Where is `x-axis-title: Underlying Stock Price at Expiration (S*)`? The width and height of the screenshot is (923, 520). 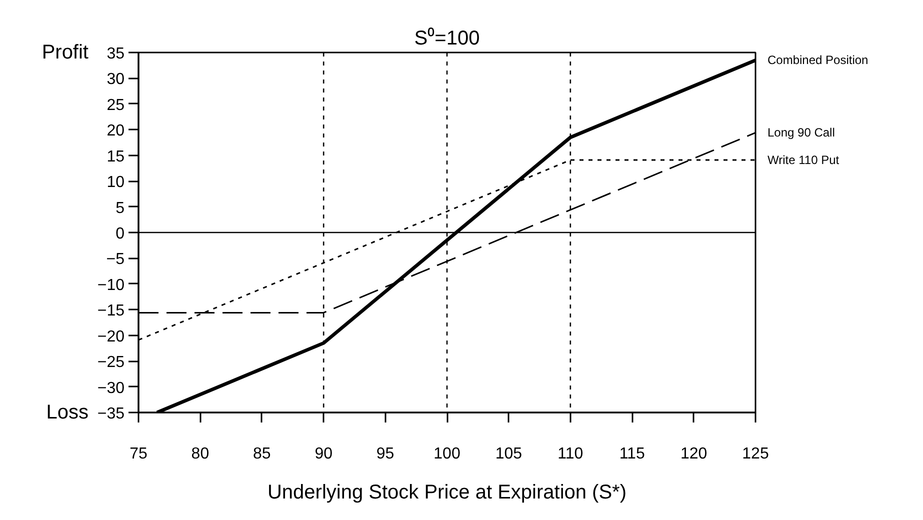 x-axis-title: Underlying Stock Price at Expiration (S*) is located at coordinates (447, 493).